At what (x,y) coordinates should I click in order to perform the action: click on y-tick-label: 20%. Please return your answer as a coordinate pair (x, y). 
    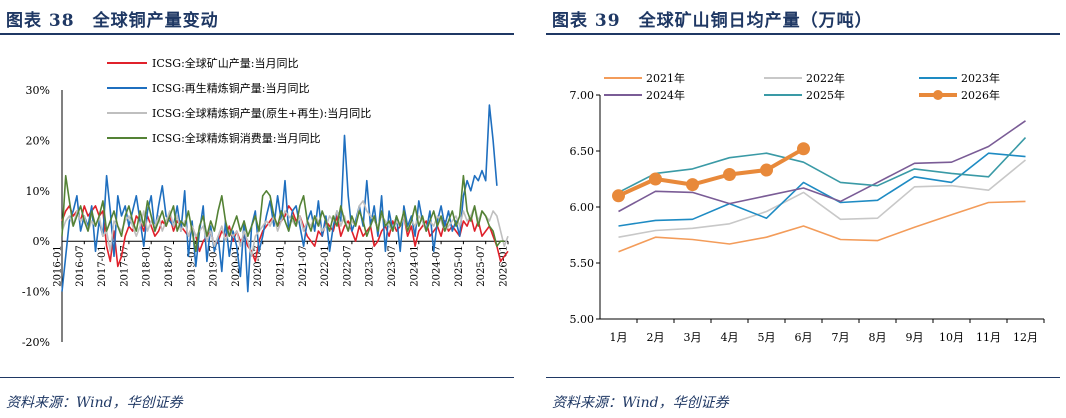
    Looking at the image, I should click on (38, 140).